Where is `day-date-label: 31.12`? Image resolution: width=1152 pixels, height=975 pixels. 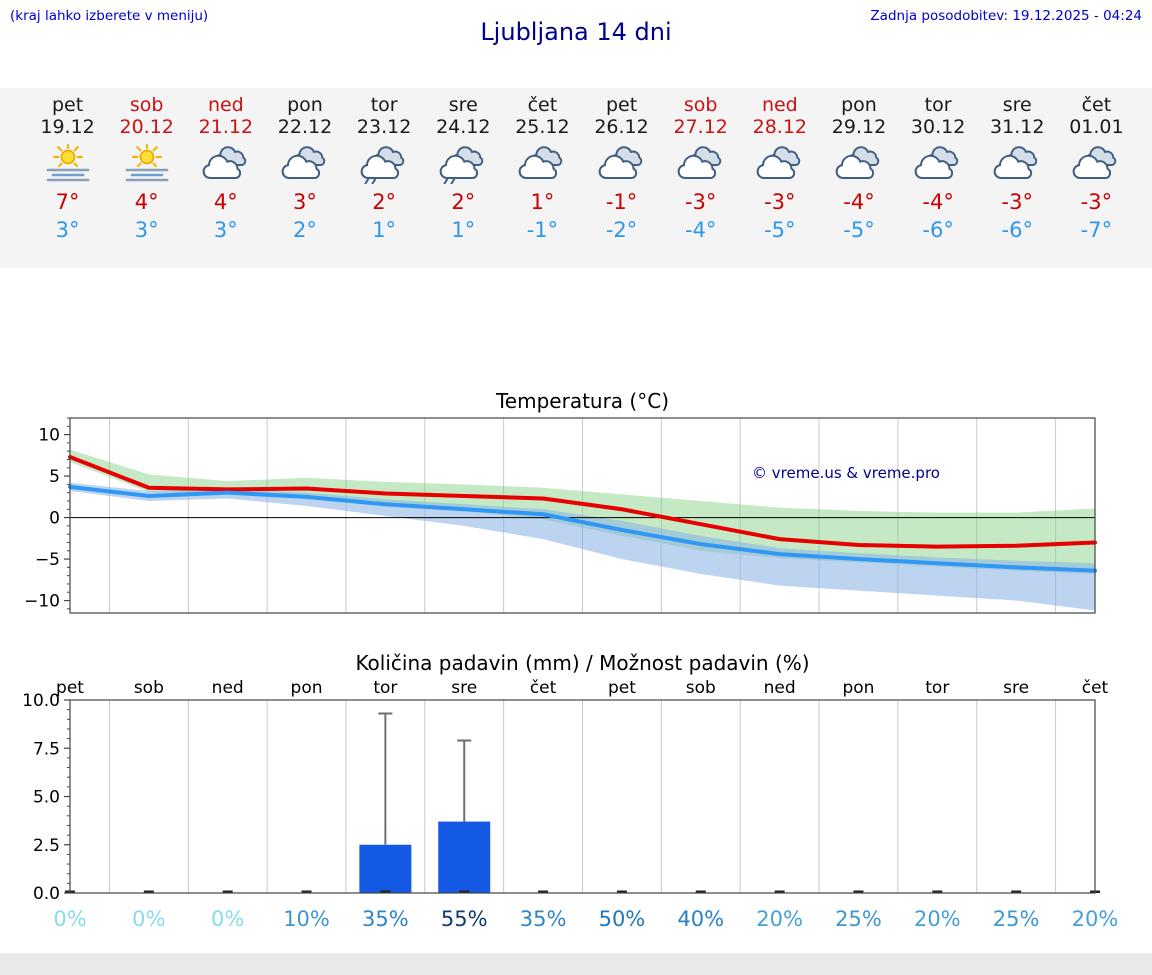 day-date-label: 31.12 is located at coordinates (1017, 127).